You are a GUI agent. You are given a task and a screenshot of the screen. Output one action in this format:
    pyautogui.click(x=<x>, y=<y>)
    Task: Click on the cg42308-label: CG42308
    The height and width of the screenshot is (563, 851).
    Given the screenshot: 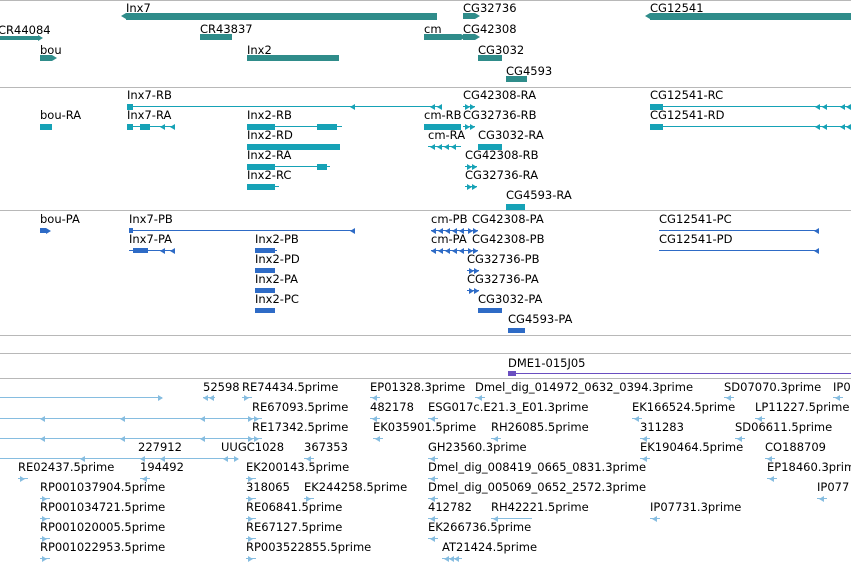 What is the action you would take?
    pyautogui.click(x=490, y=29)
    